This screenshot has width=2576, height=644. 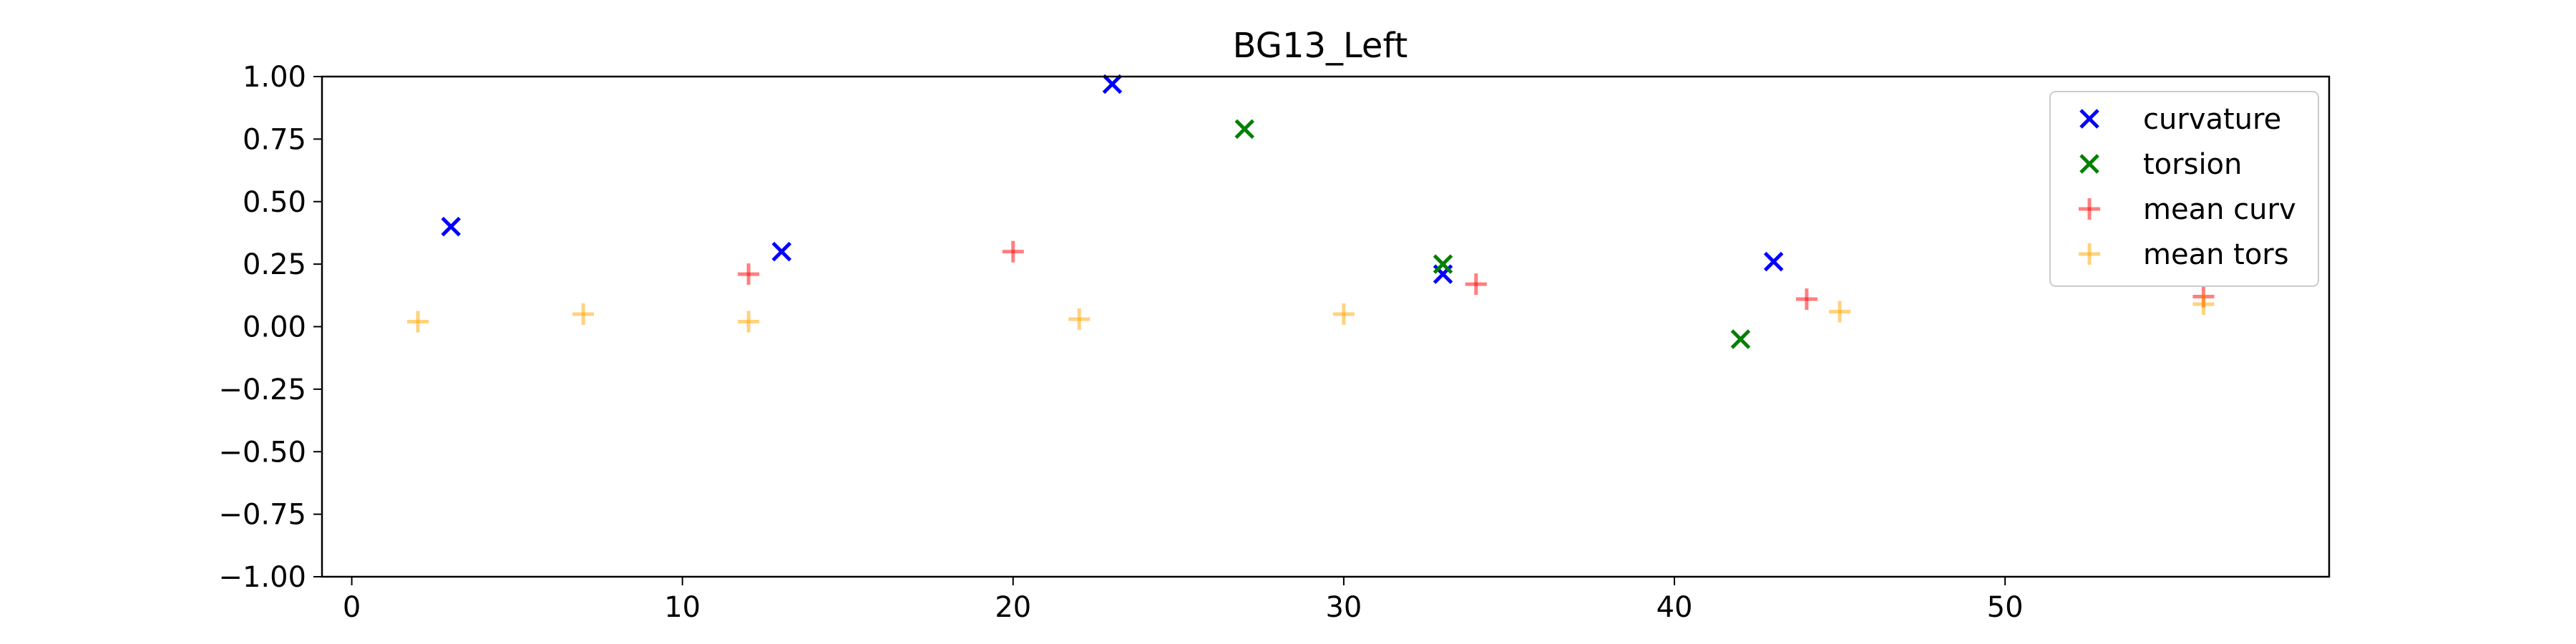 I want to click on series-mean-curv, so click(x=1476, y=275).